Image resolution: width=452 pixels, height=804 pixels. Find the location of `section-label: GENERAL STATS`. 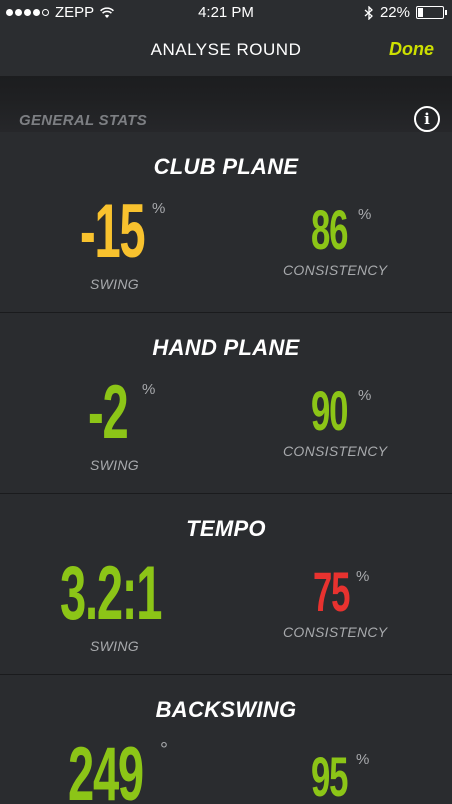

section-label: GENERAL STATS is located at coordinates (83, 120).